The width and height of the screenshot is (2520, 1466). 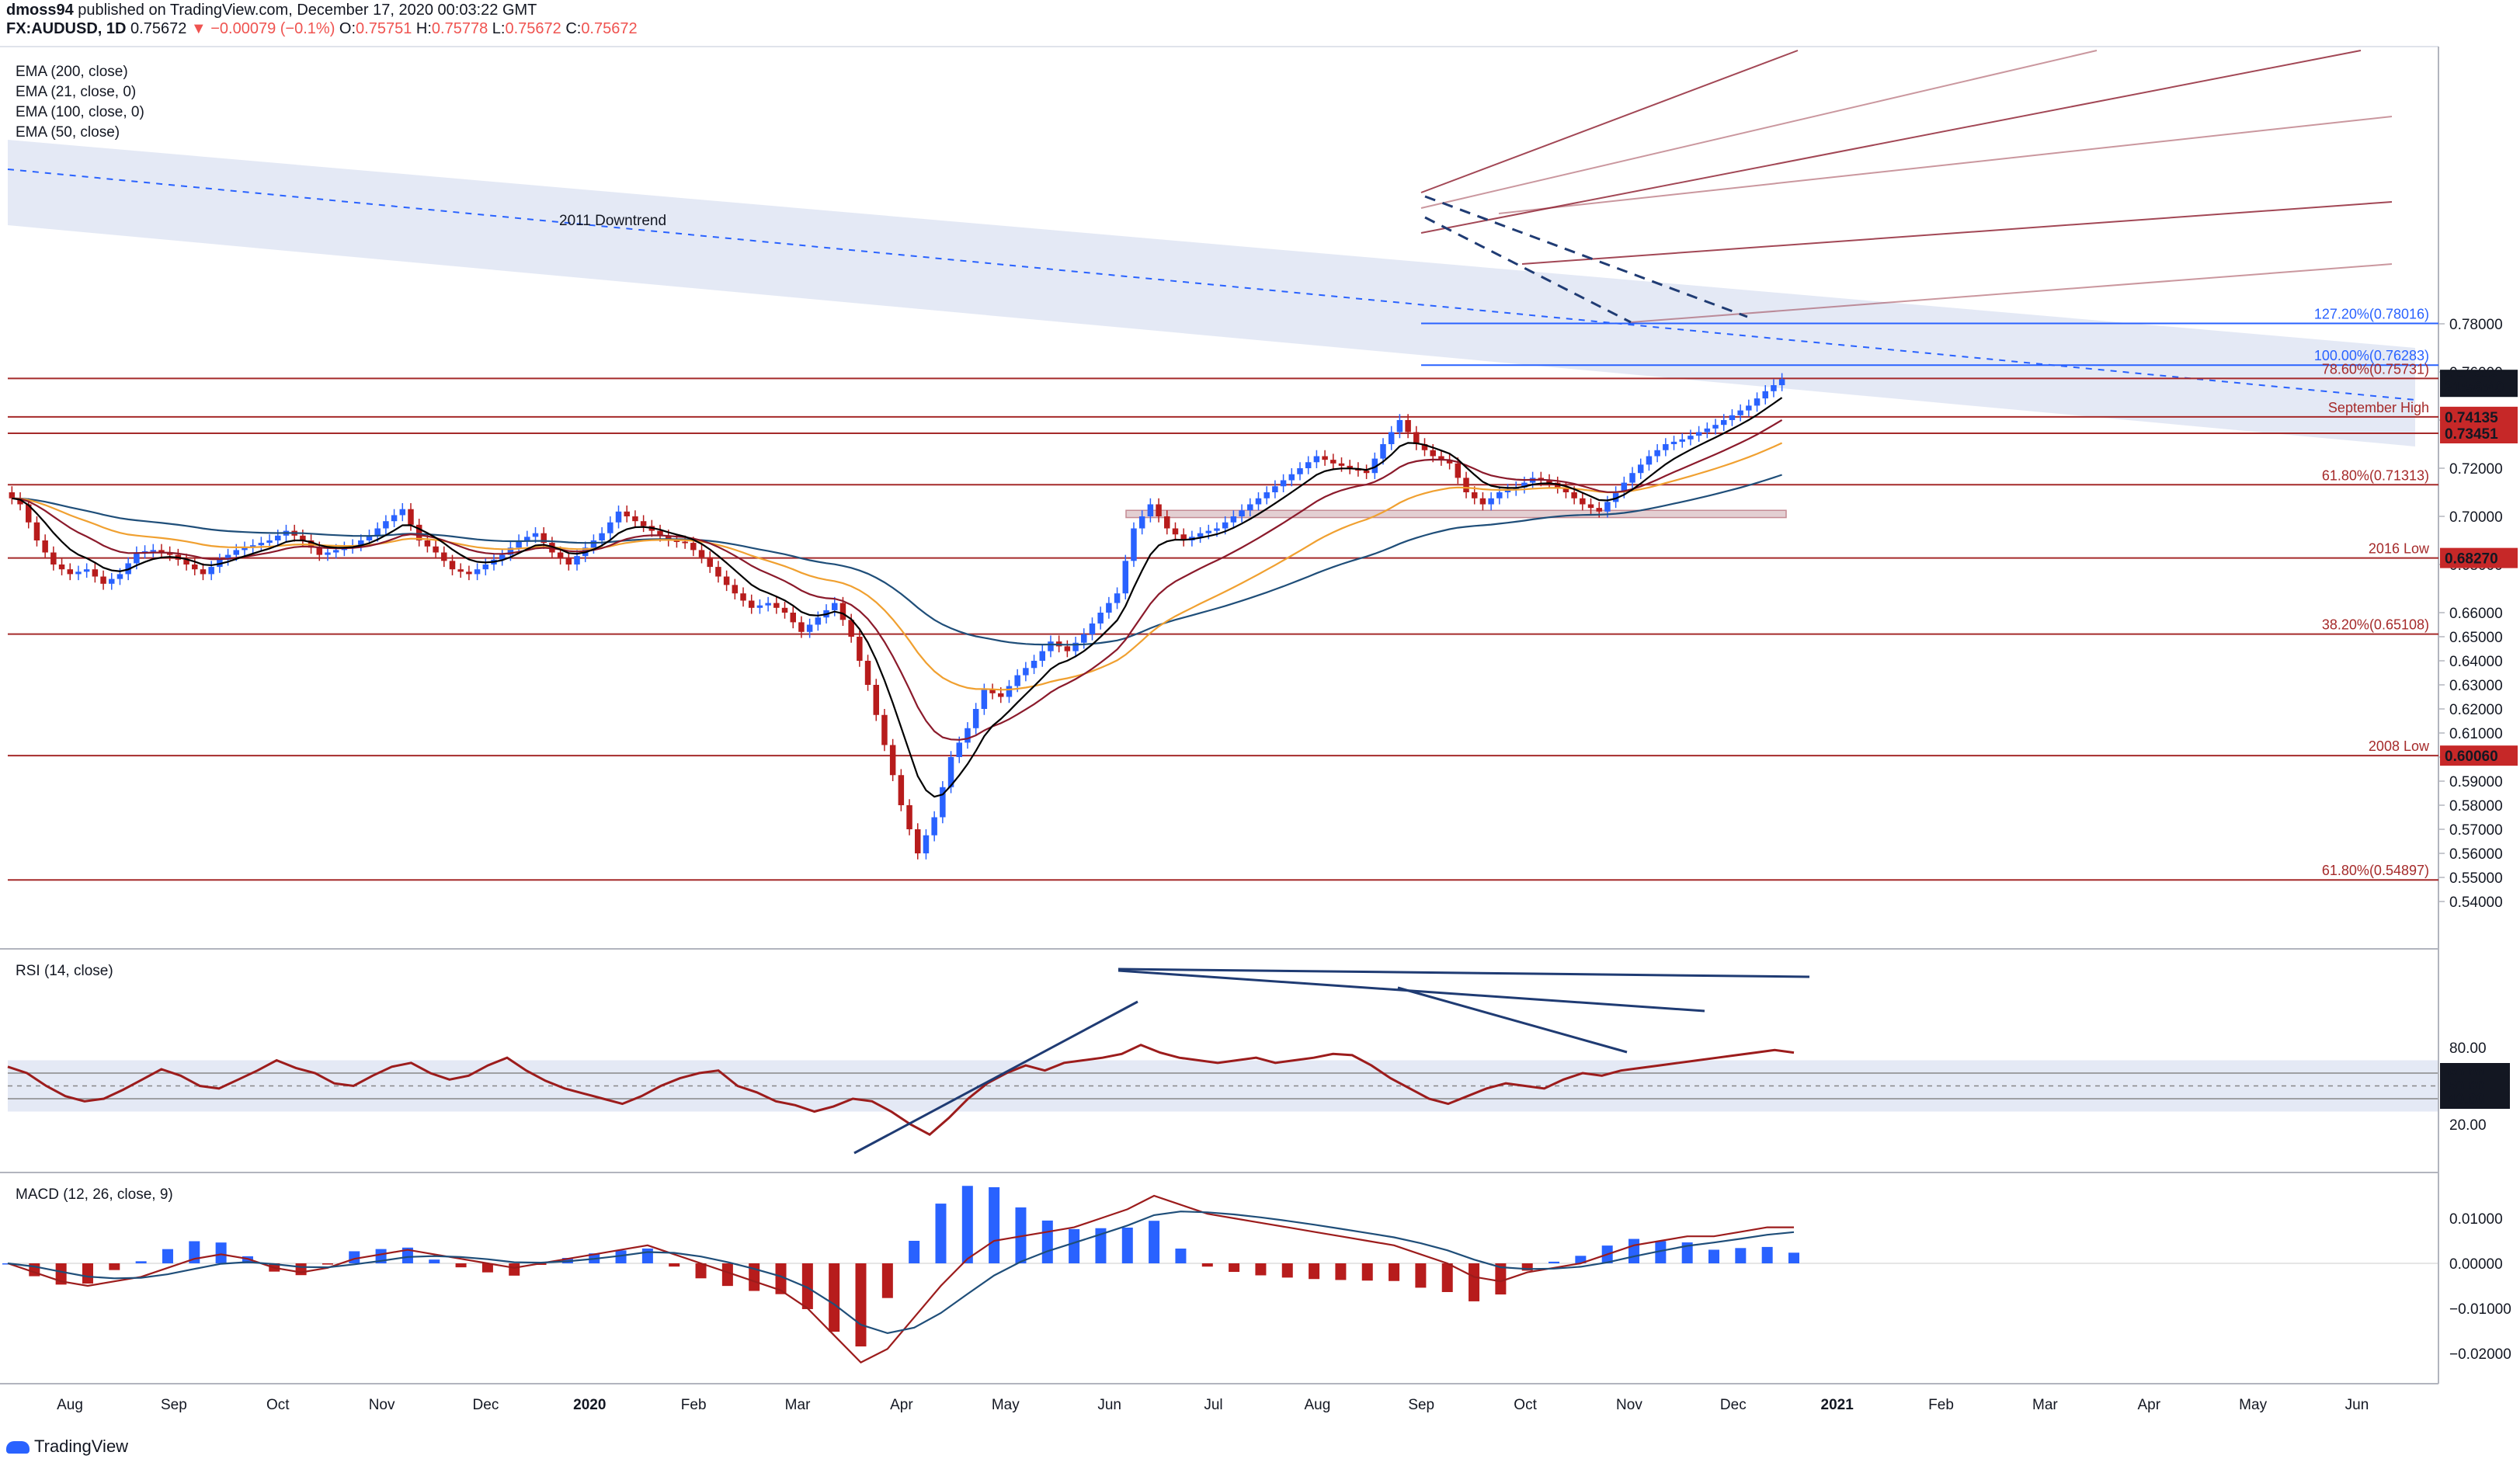 I want to click on price-tick-label: 0.61000, so click(x=2476, y=734).